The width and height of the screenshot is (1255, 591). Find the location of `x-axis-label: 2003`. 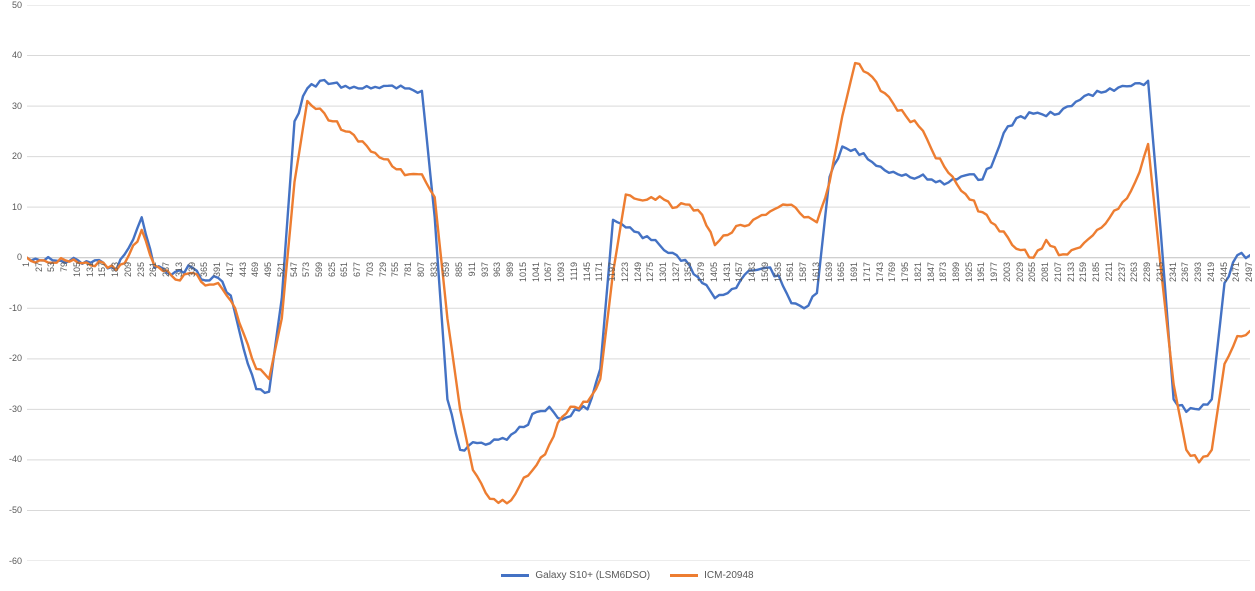

x-axis-label: 2003 is located at coordinates (1006, 271).